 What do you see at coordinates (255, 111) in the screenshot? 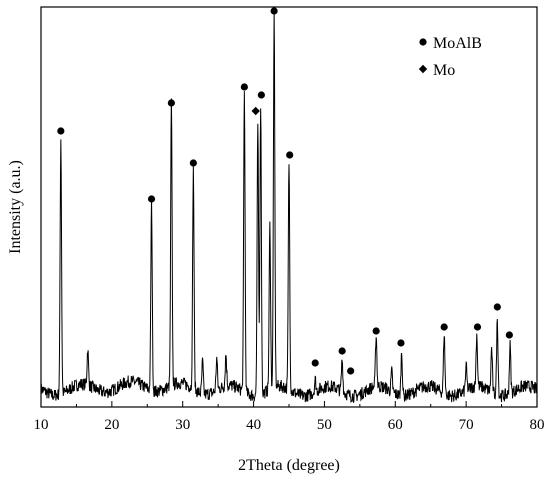
I see `mo-peak-marker` at bounding box center [255, 111].